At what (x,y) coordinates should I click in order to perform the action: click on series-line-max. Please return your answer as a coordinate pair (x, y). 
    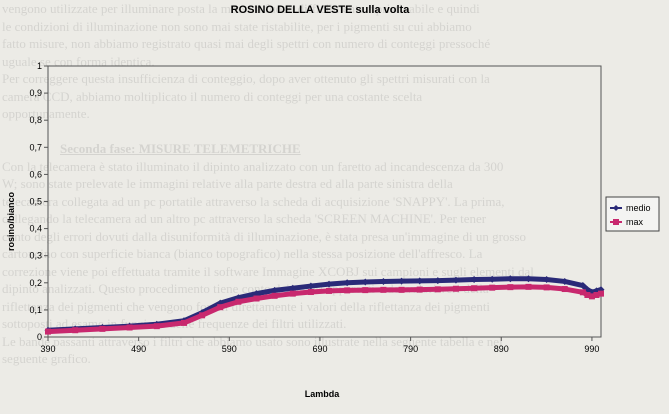
    Looking at the image, I should click on (324, 309).